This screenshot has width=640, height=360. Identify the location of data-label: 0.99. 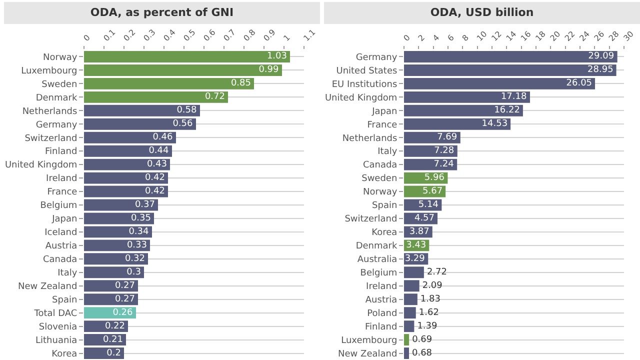
(268, 70).